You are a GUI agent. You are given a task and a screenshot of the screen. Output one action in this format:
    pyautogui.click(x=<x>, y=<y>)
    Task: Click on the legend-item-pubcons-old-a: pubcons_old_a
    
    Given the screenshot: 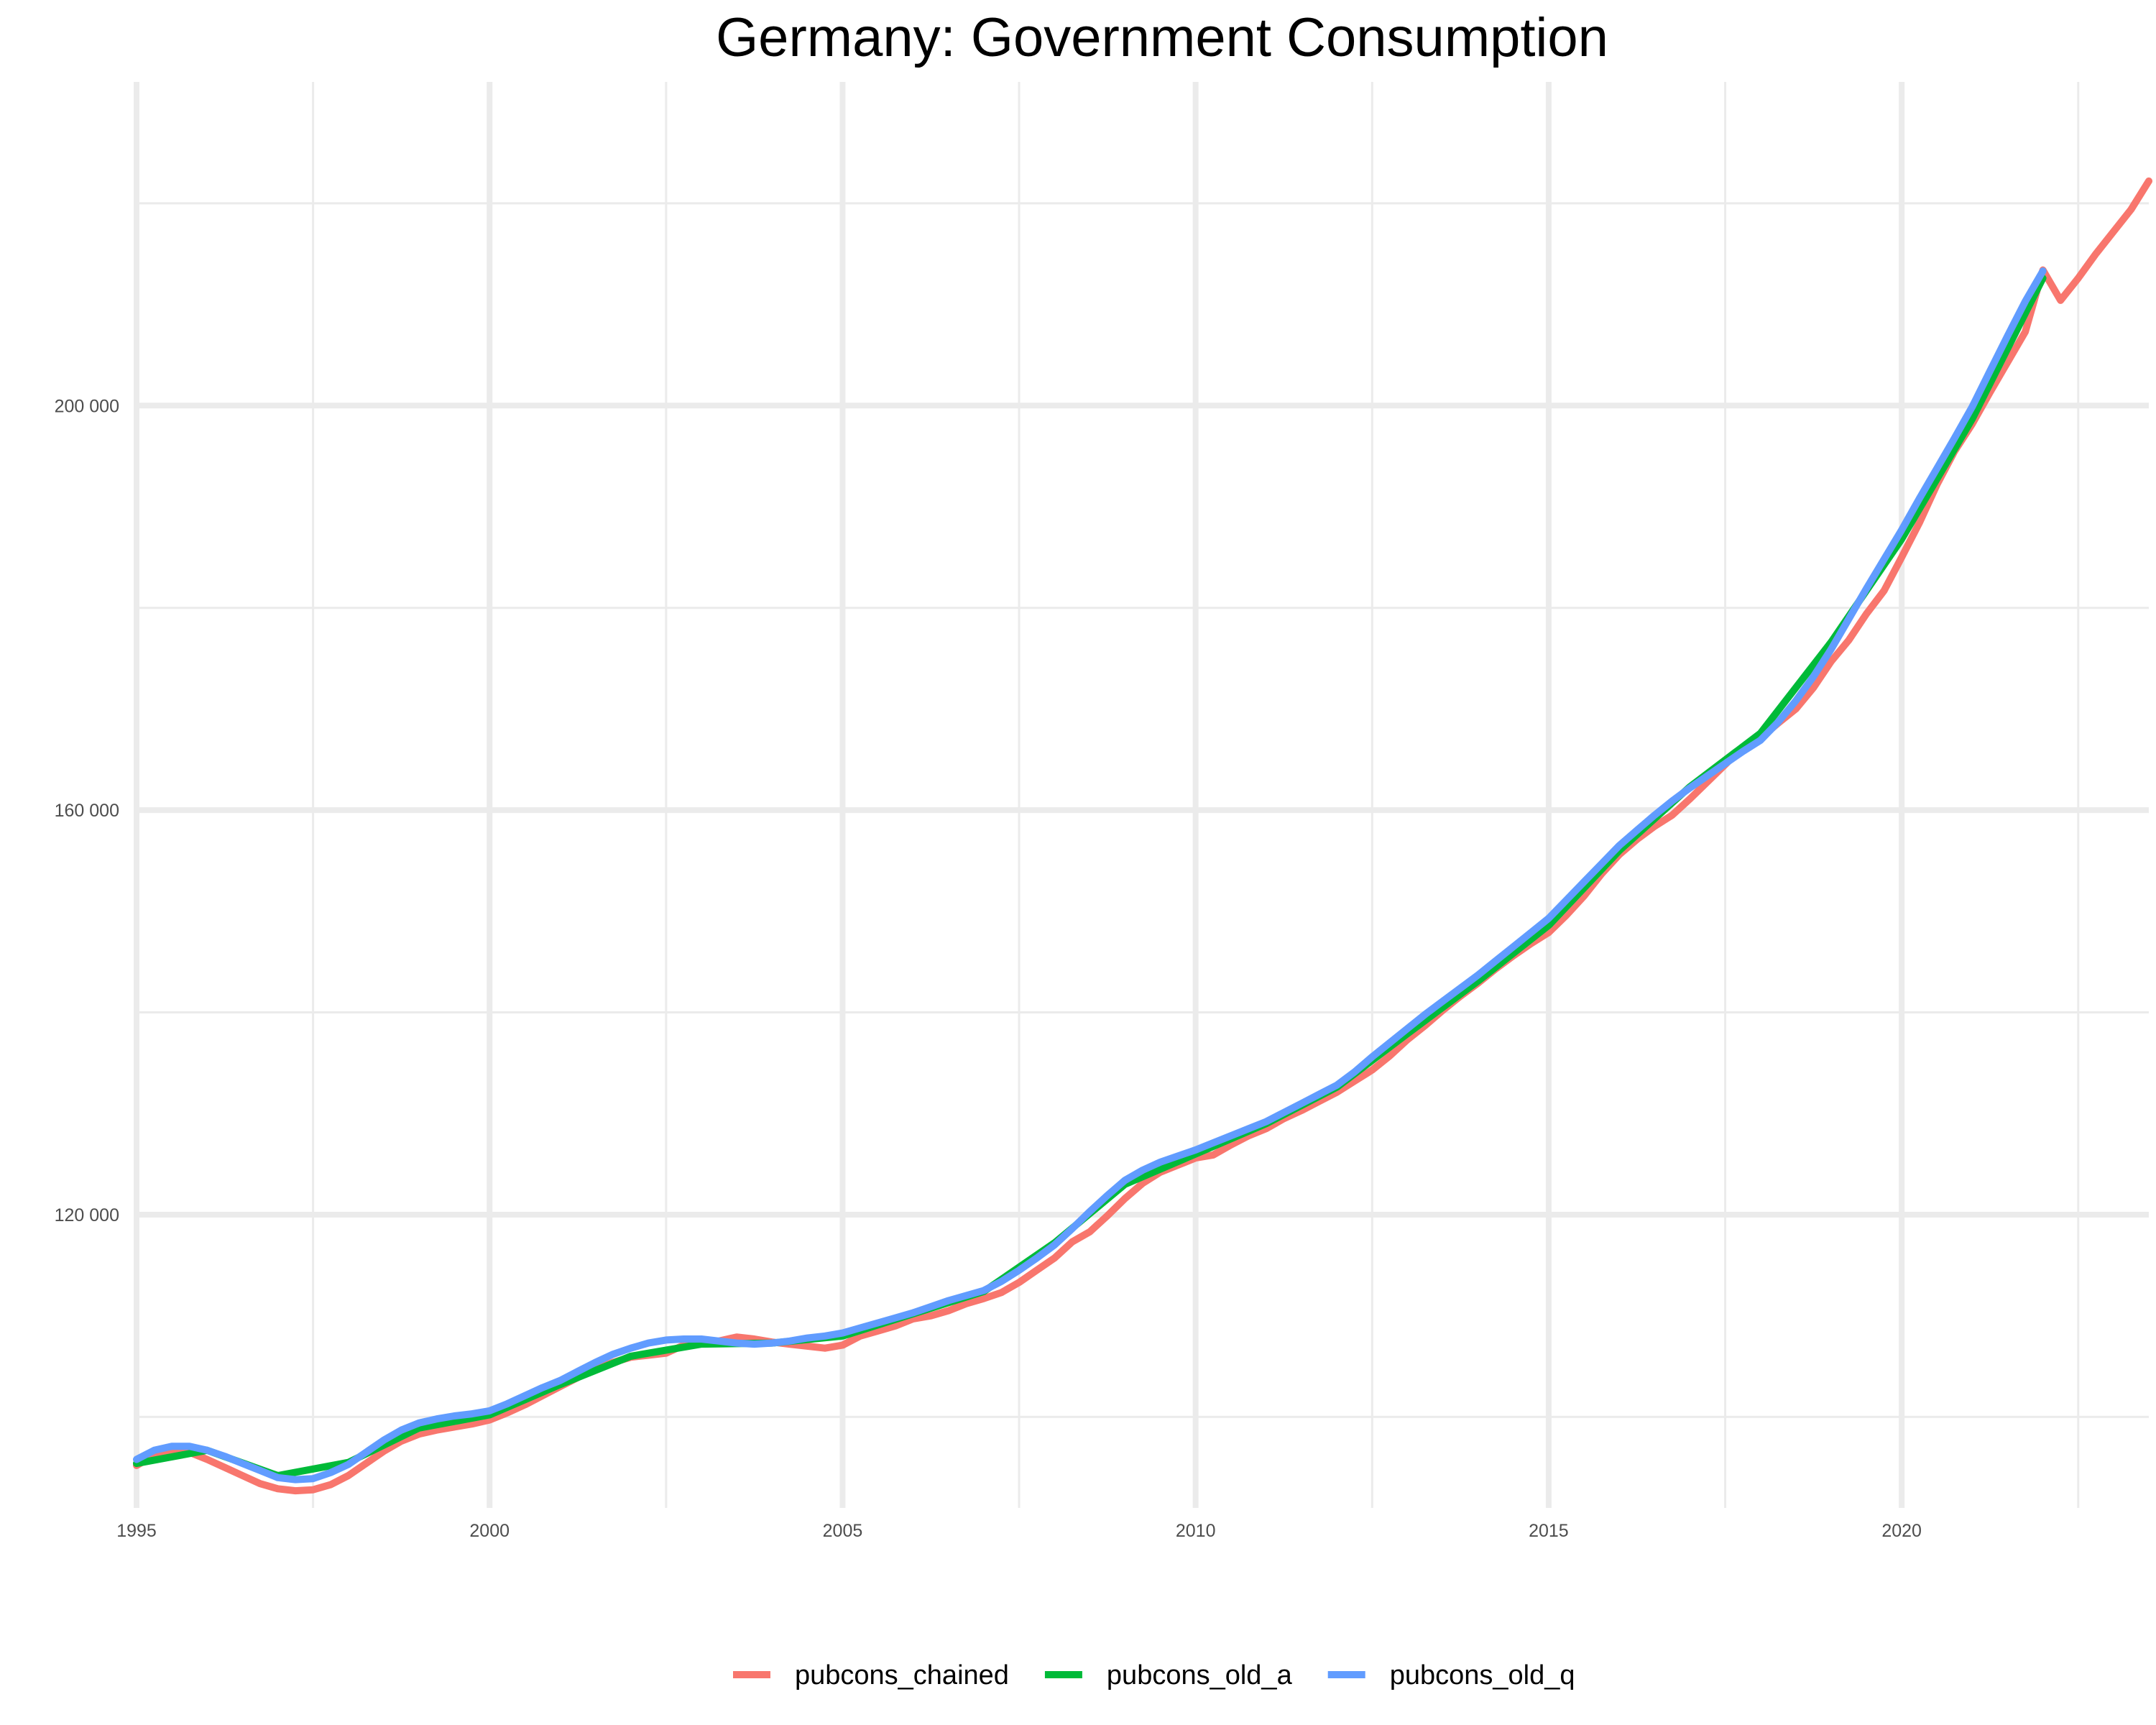 What is the action you would take?
    pyautogui.click(x=1168, y=1675)
    